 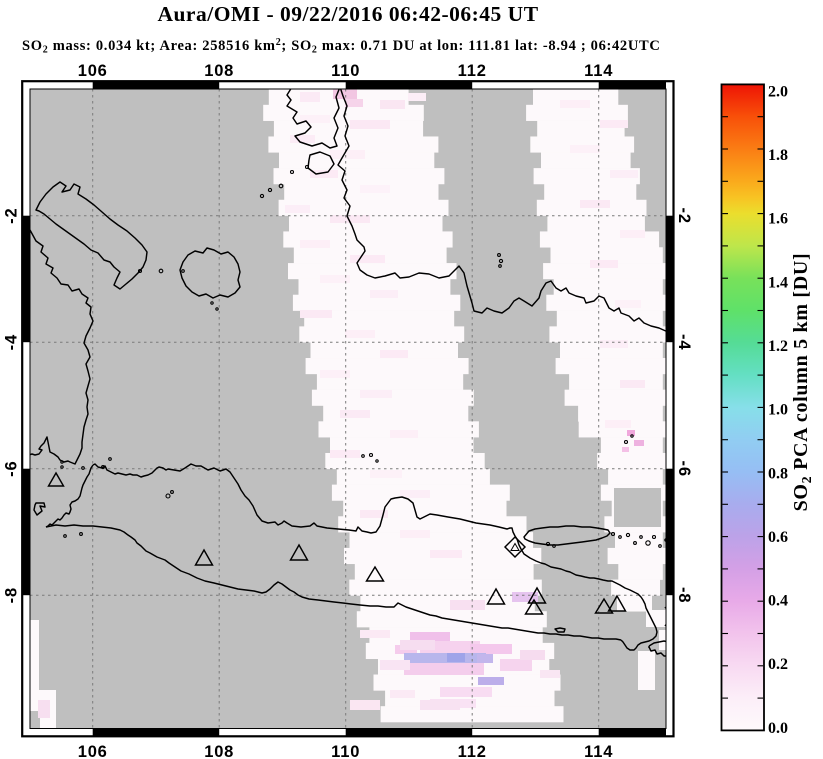 I want to click on svg-text: 1.4, so click(x=778, y=282).